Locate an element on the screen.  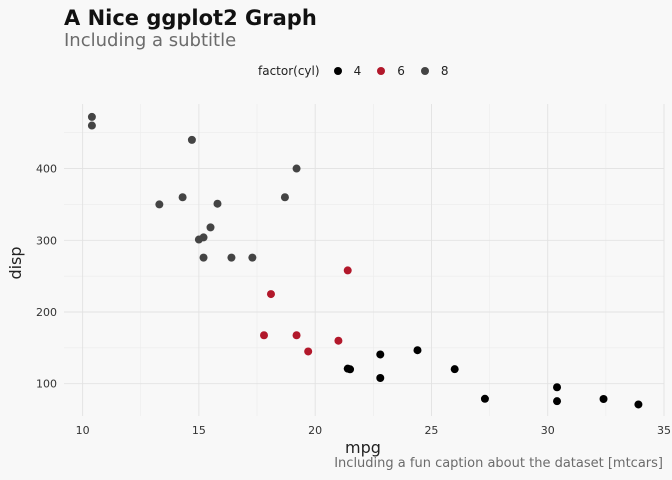
legend-label-6: 6 is located at coordinates (401, 71).